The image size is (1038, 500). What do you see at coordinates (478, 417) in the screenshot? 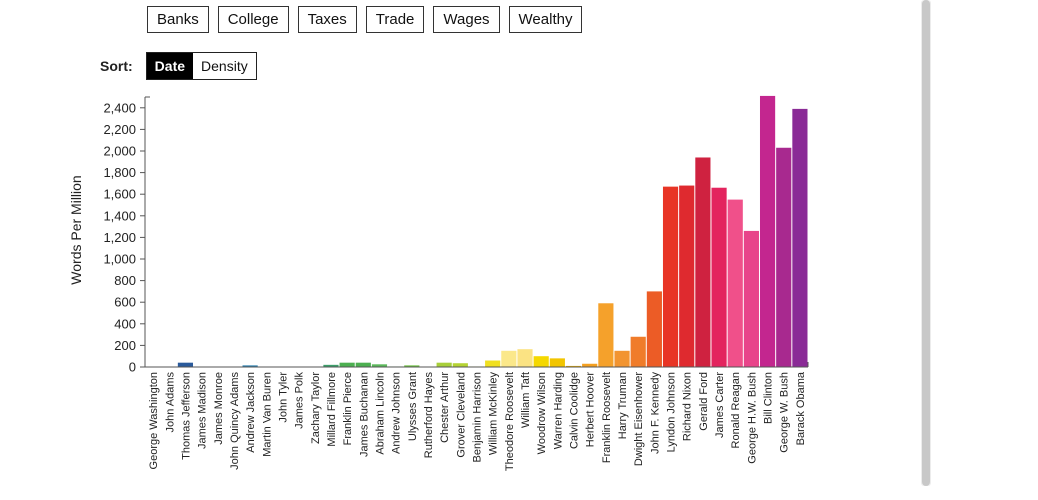
I see `x-category-label: Benjamin Harrison` at bounding box center [478, 417].